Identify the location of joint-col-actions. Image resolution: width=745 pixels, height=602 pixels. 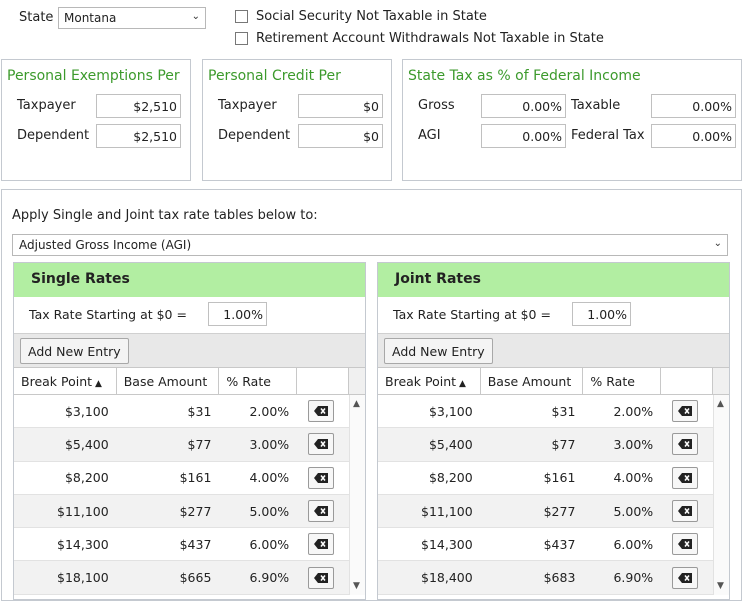
(687, 381).